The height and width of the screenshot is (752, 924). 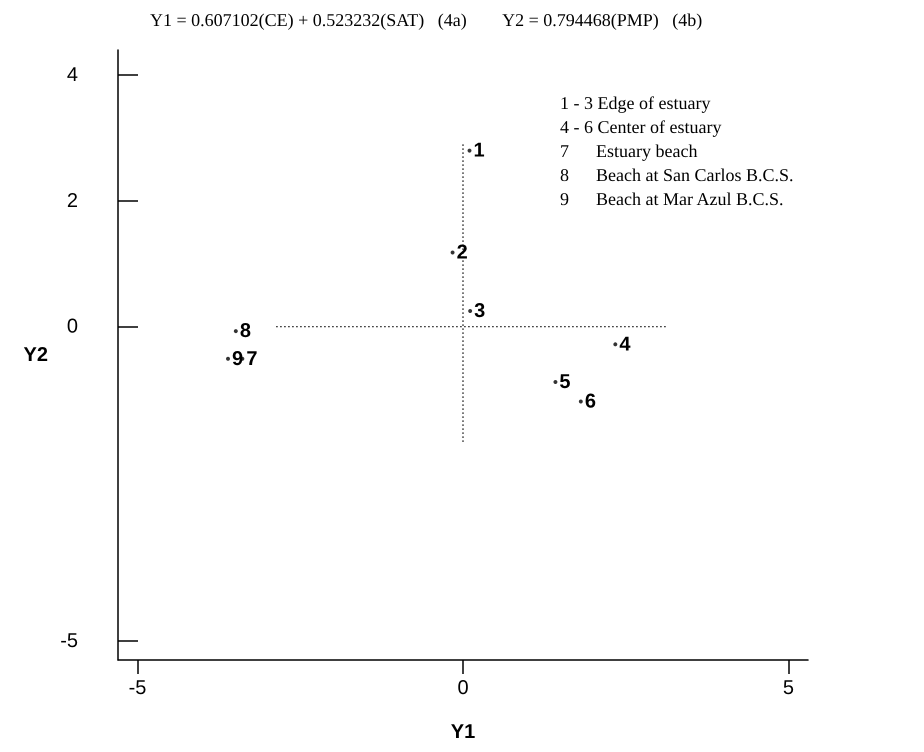 What do you see at coordinates (36, 355) in the screenshot?
I see `y-axis-title: Y2` at bounding box center [36, 355].